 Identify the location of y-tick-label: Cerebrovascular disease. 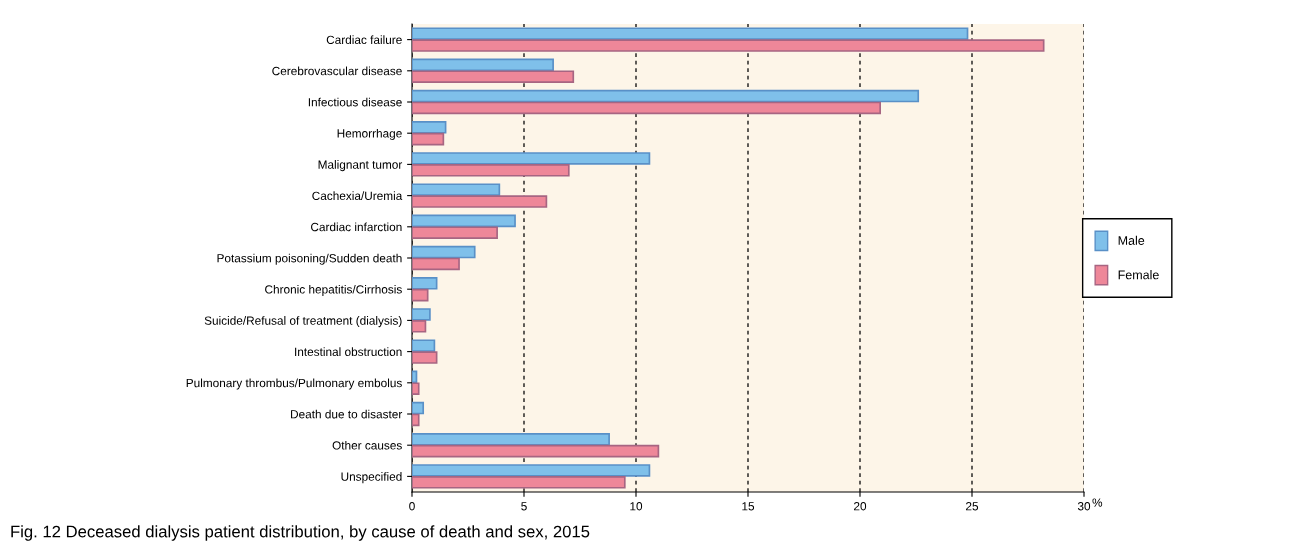
(337, 71).